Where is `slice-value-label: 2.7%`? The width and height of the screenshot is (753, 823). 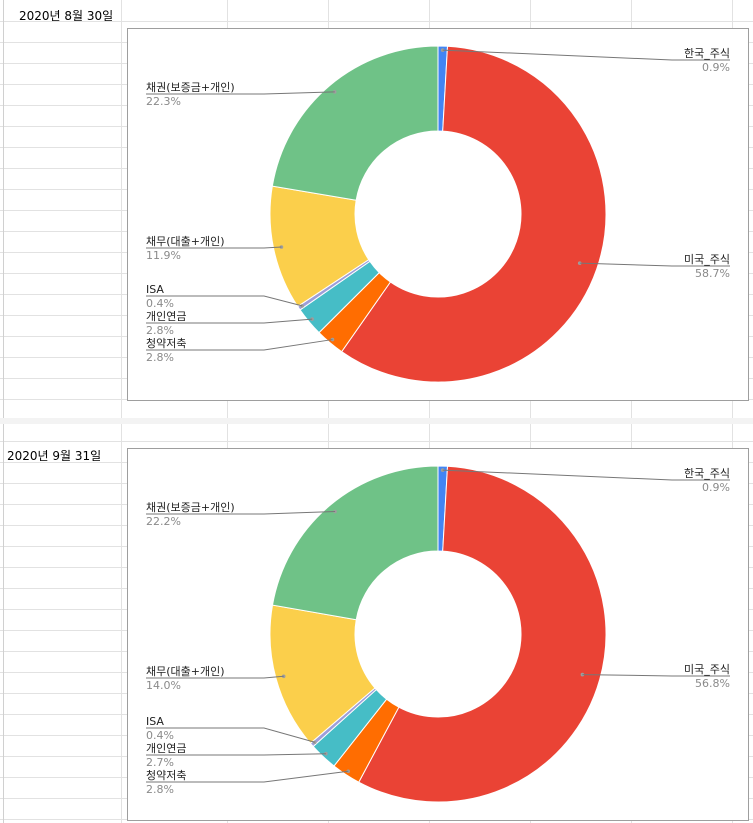
slice-value-label: 2.7% is located at coordinates (160, 762).